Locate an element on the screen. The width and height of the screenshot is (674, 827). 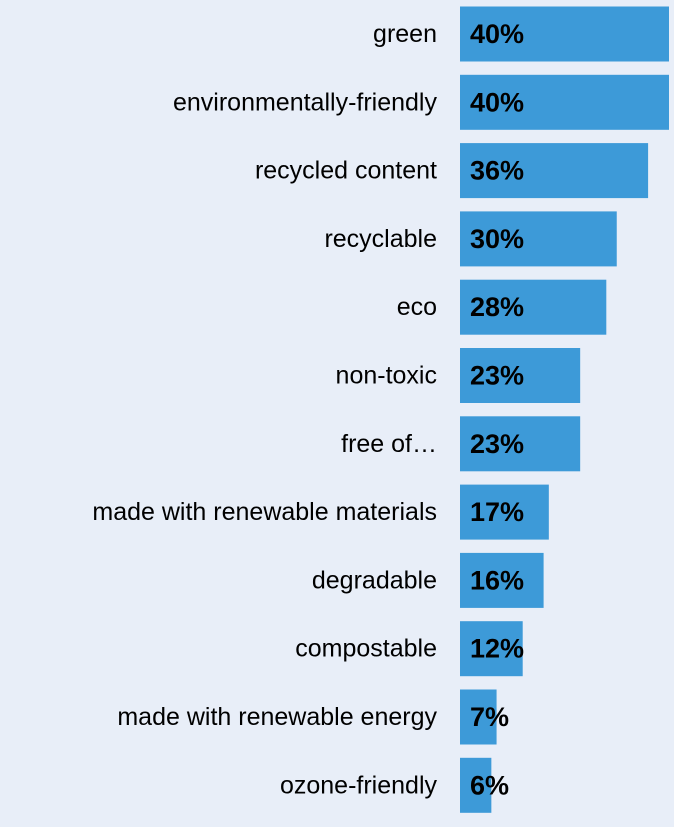
value-label: 16% is located at coordinates (497, 580).